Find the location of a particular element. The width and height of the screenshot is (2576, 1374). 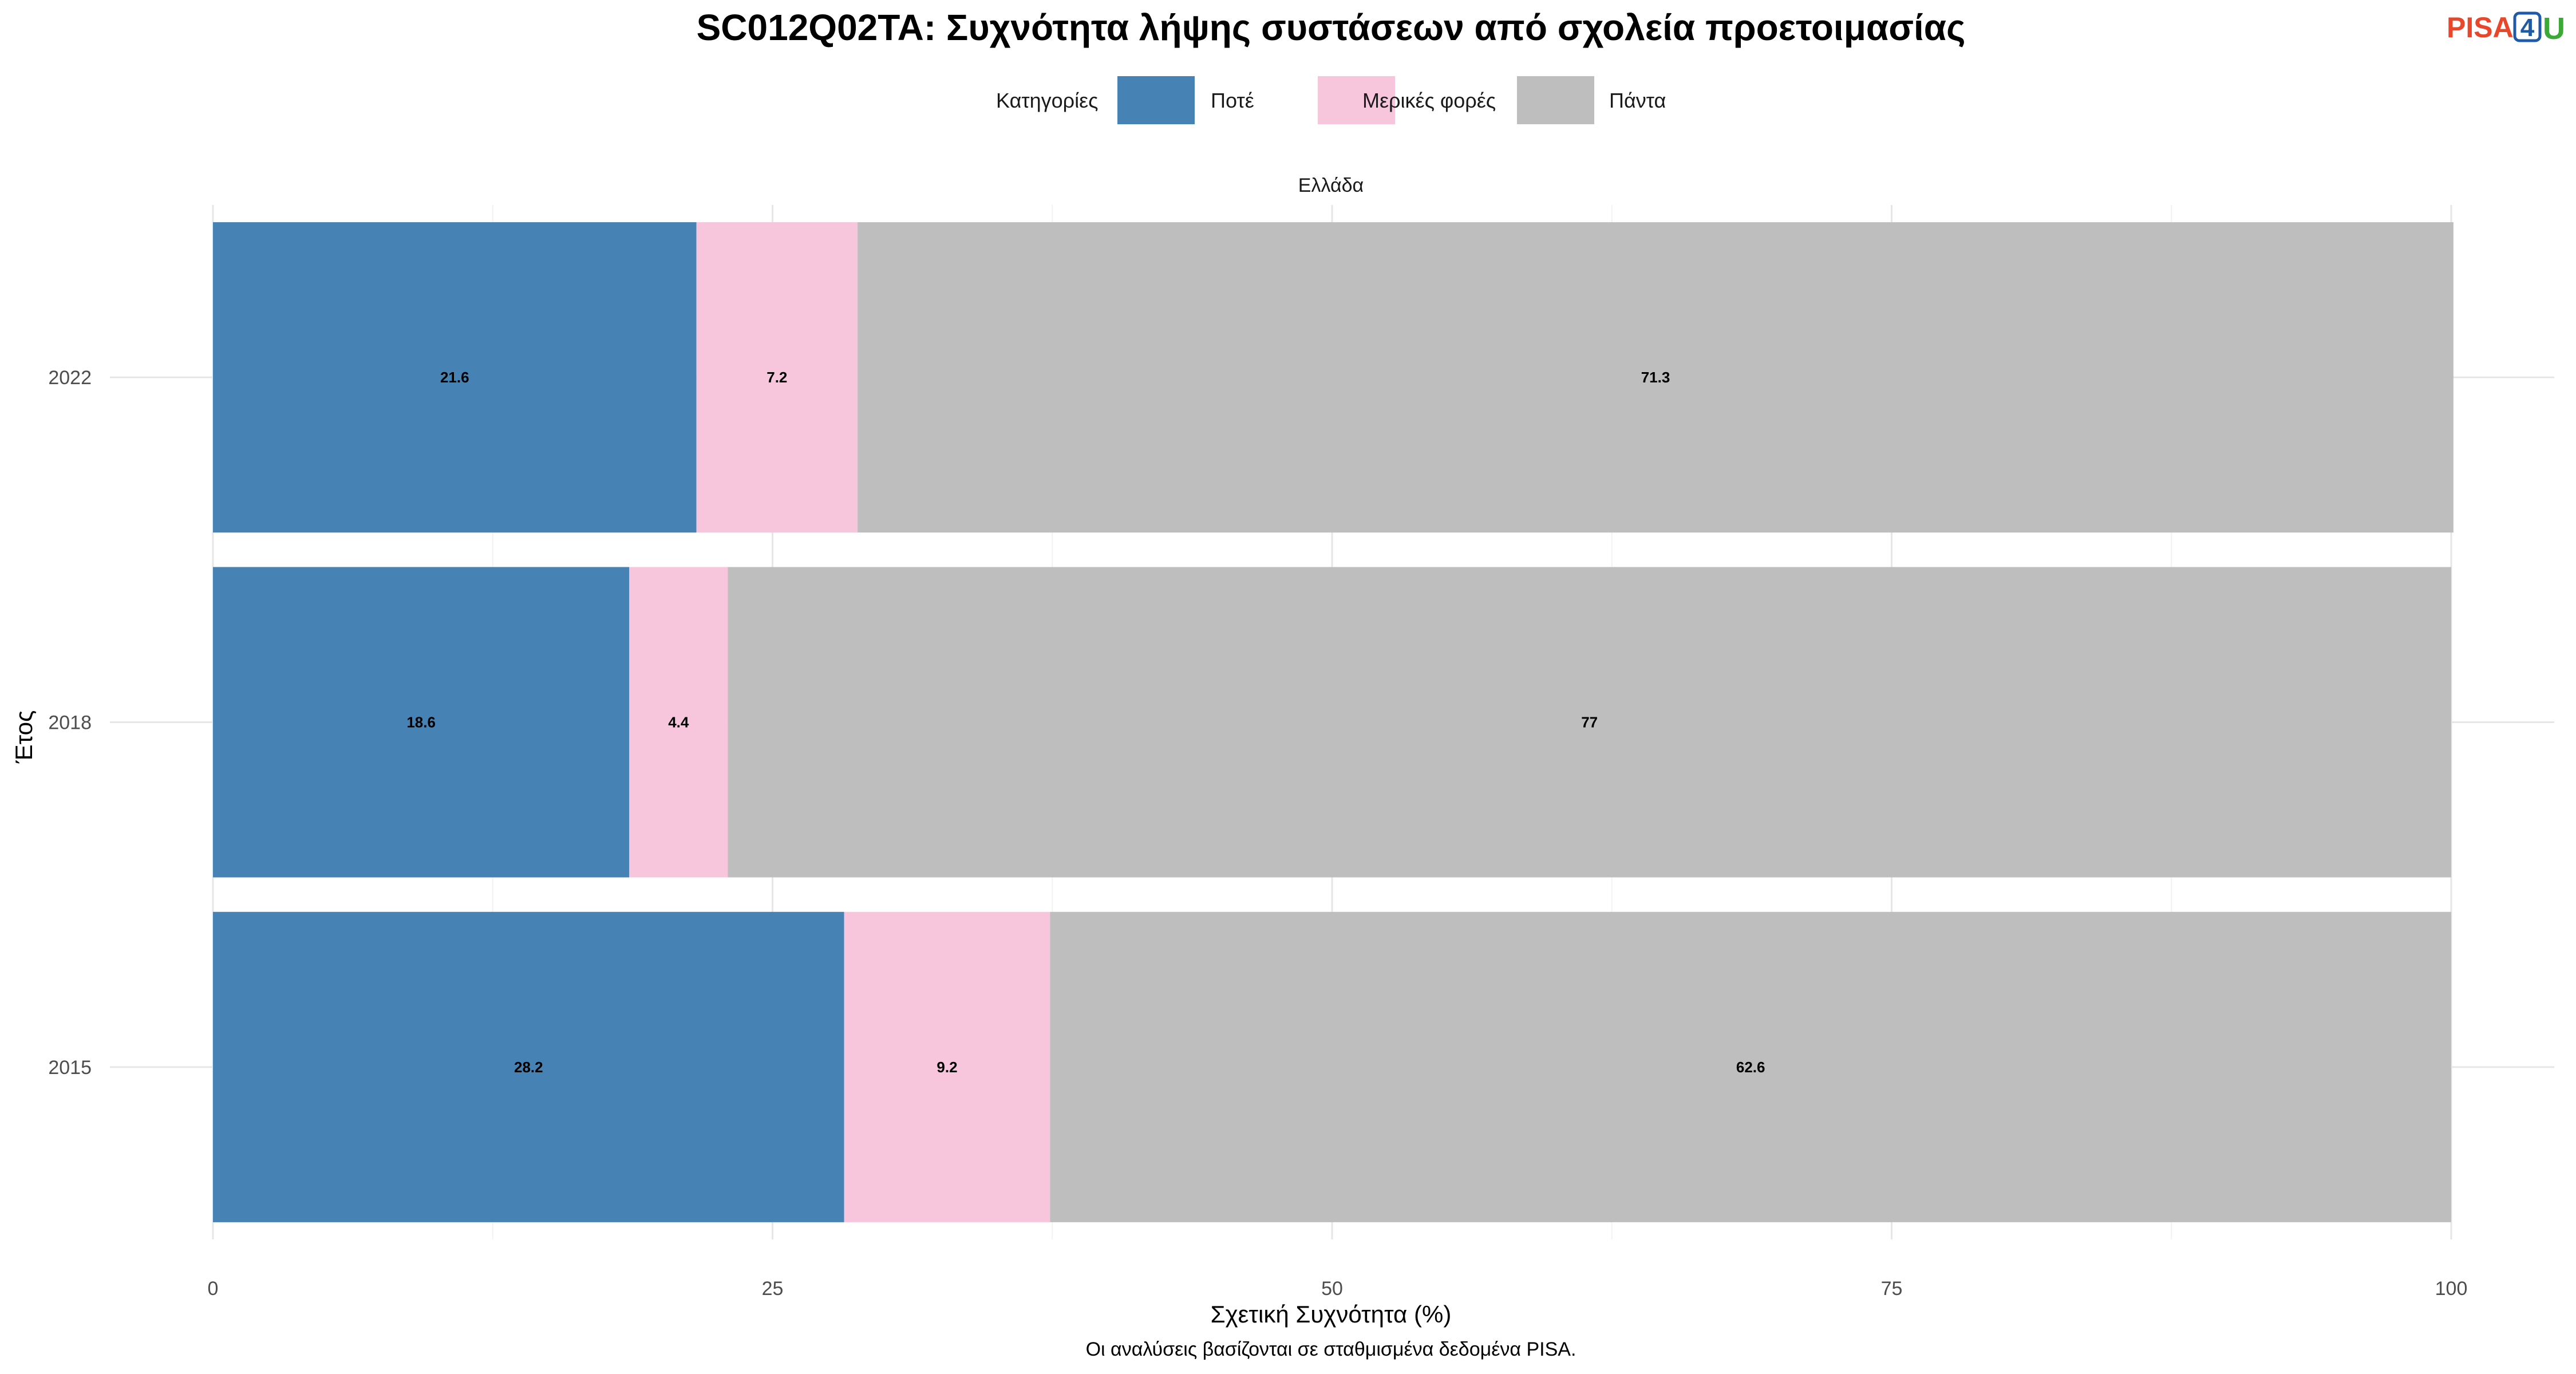

data-label: 7.2 is located at coordinates (777, 378).